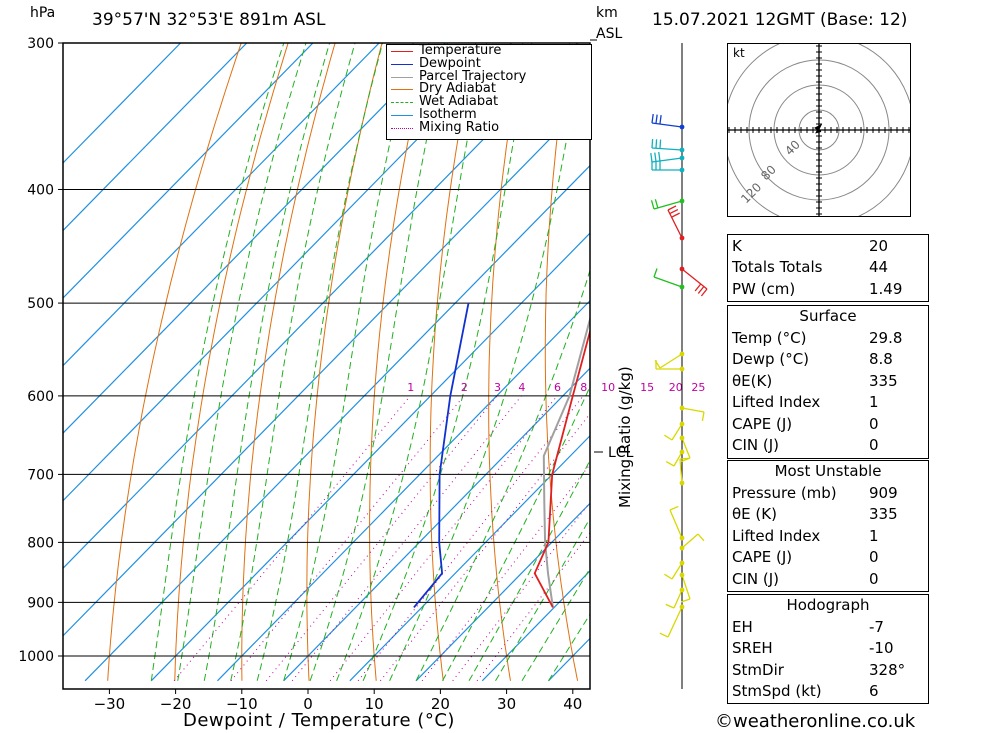 The image size is (1000, 733). I want to click on asl-label: ASL, so click(609, 34).